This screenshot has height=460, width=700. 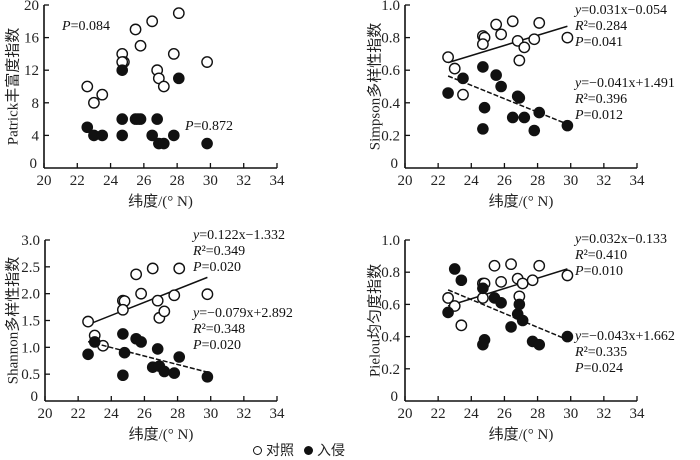 I want to click on y-axis-title: Shannon多样性指数, so click(x=12, y=321).